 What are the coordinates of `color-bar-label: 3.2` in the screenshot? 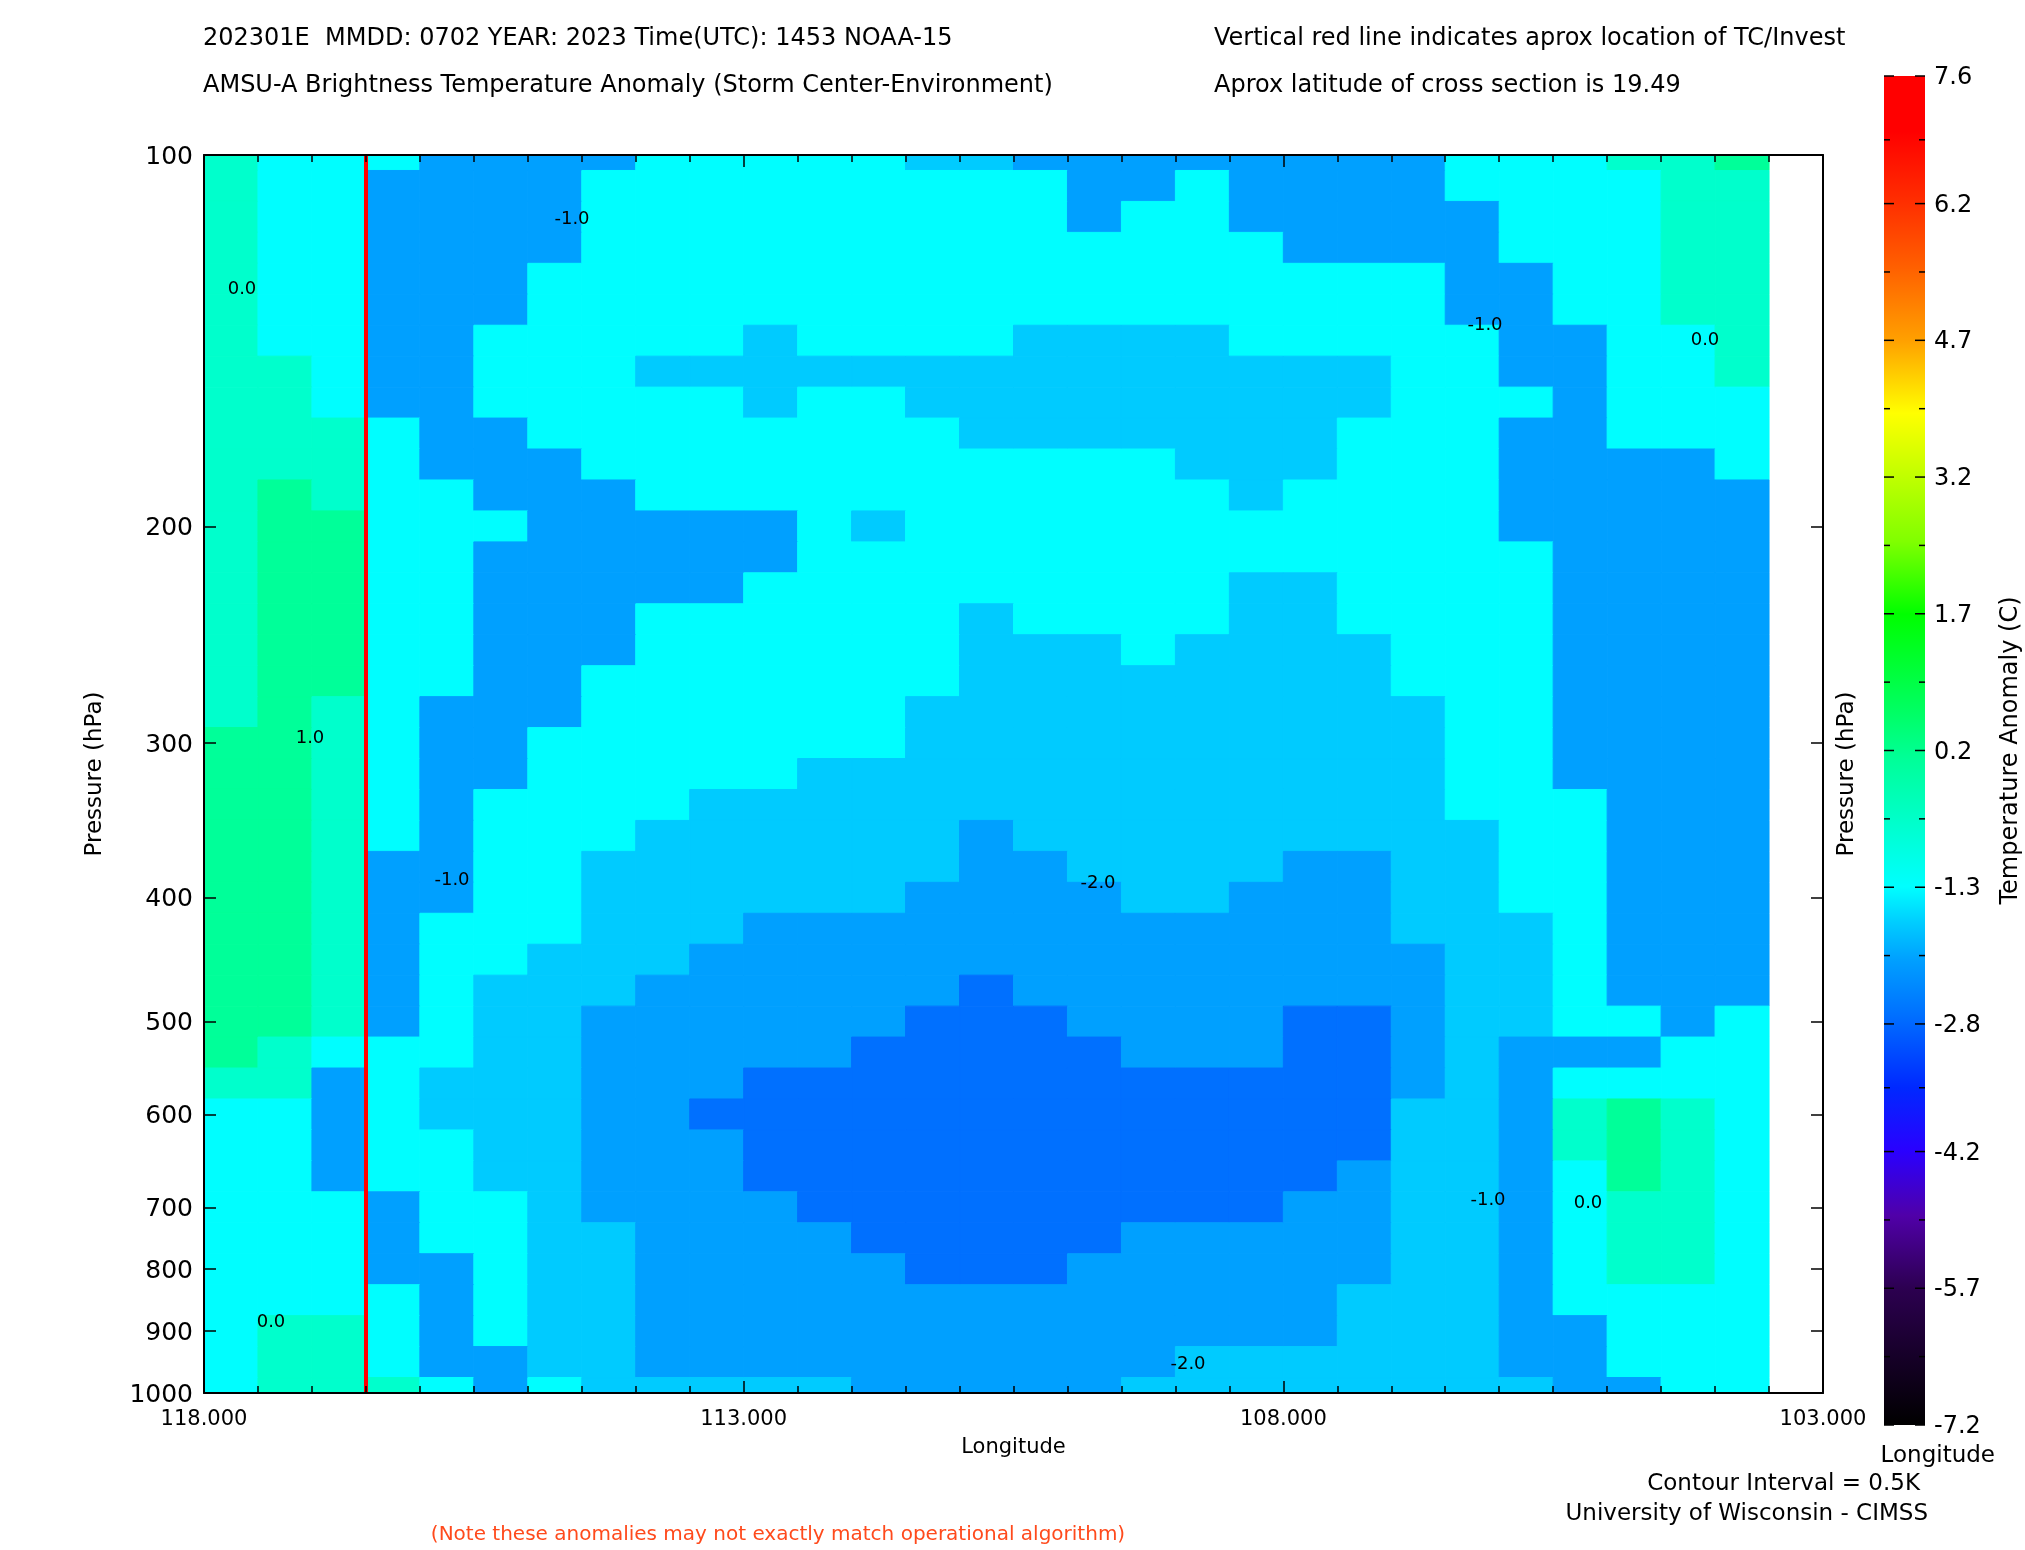 It's located at (1953, 477).